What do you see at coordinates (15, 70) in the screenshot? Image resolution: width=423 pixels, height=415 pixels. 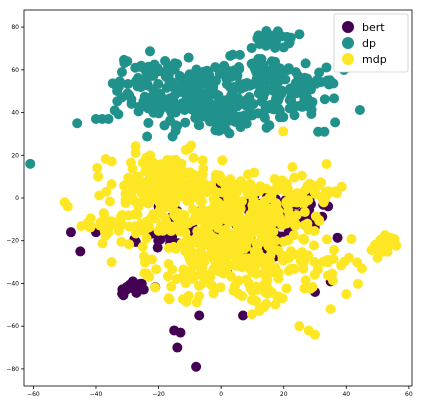 I see `y-tick-label: 60` at bounding box center [15, 70].